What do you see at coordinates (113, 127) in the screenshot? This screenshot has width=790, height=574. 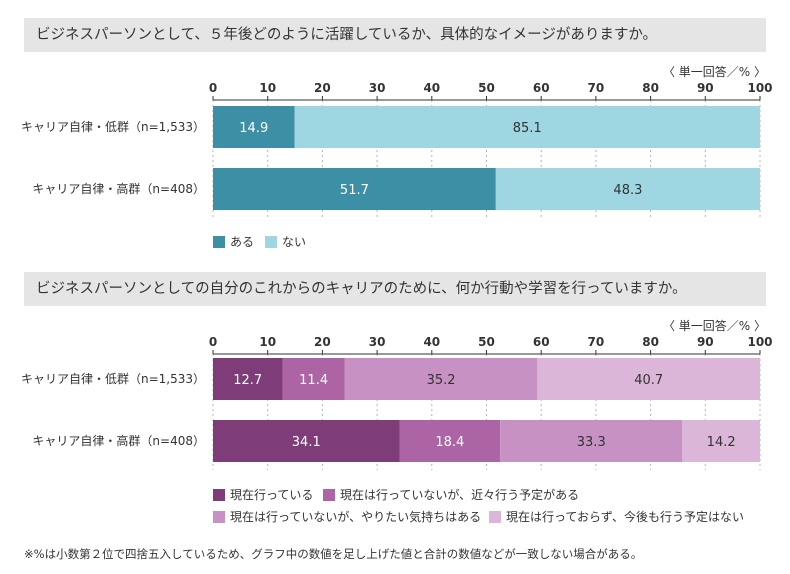 I see `chart1-category-label: キャリア自律・低群（n=1,533）` at bounding box center [113, 127].